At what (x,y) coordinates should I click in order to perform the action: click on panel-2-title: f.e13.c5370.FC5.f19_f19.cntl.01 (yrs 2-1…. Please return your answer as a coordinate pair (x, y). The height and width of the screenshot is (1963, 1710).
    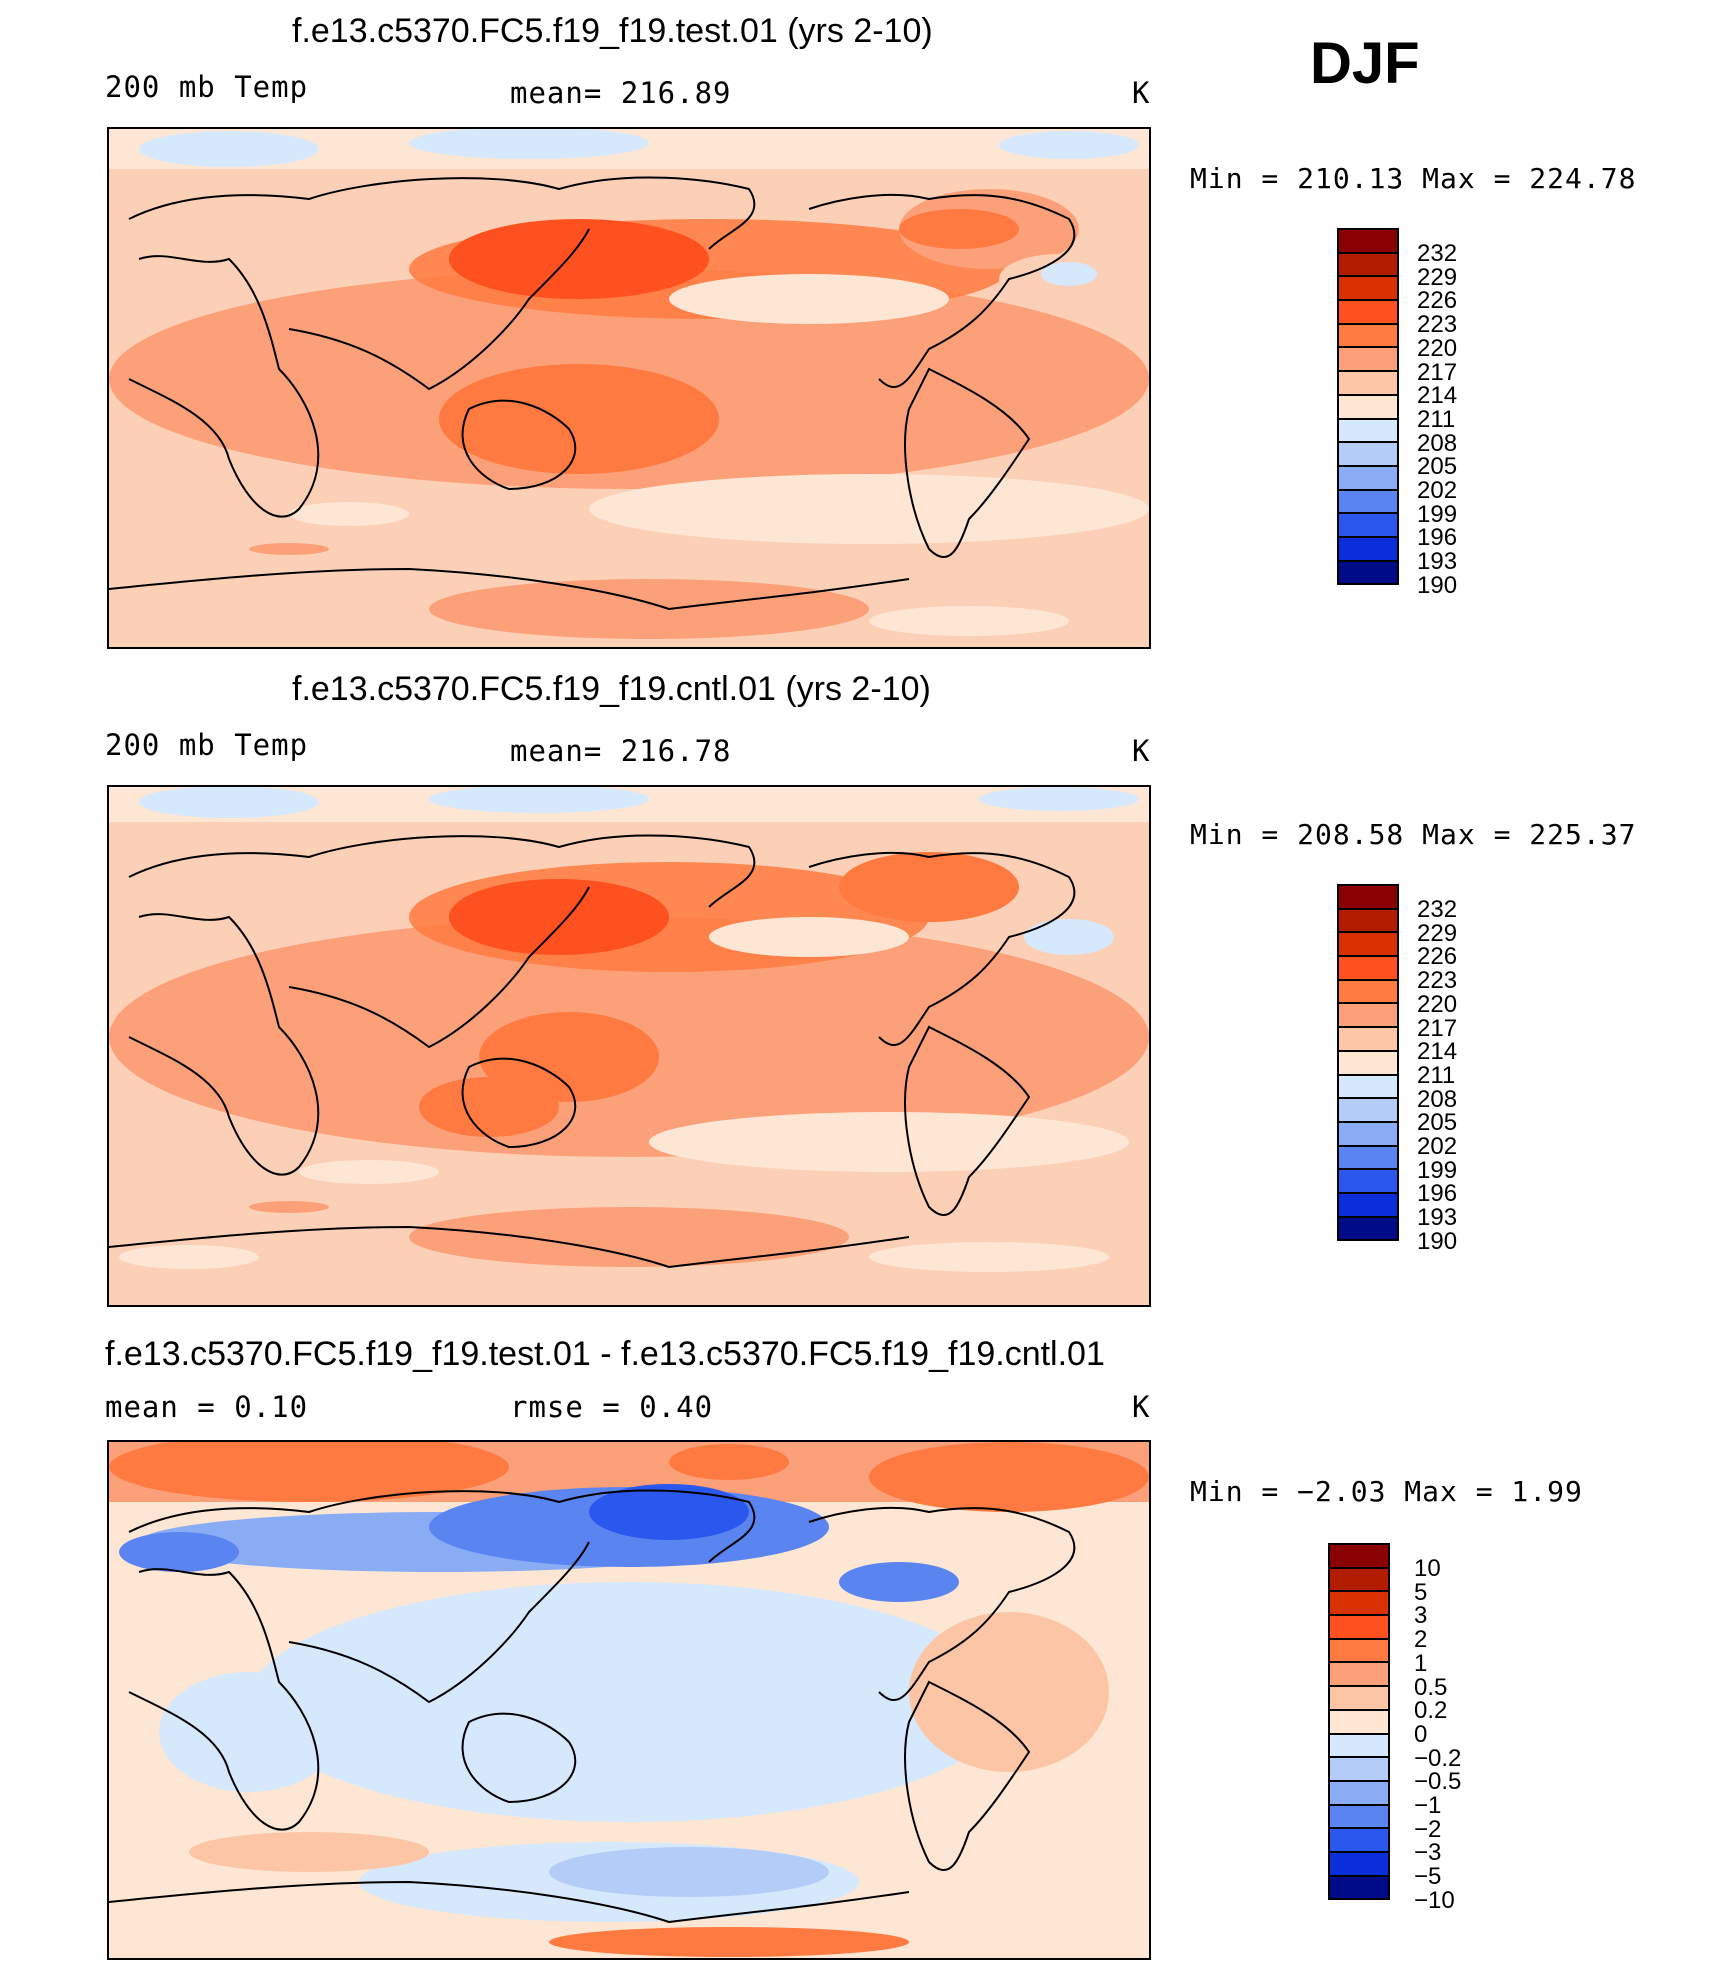
    Looking at the image, I should click on (611, 689).